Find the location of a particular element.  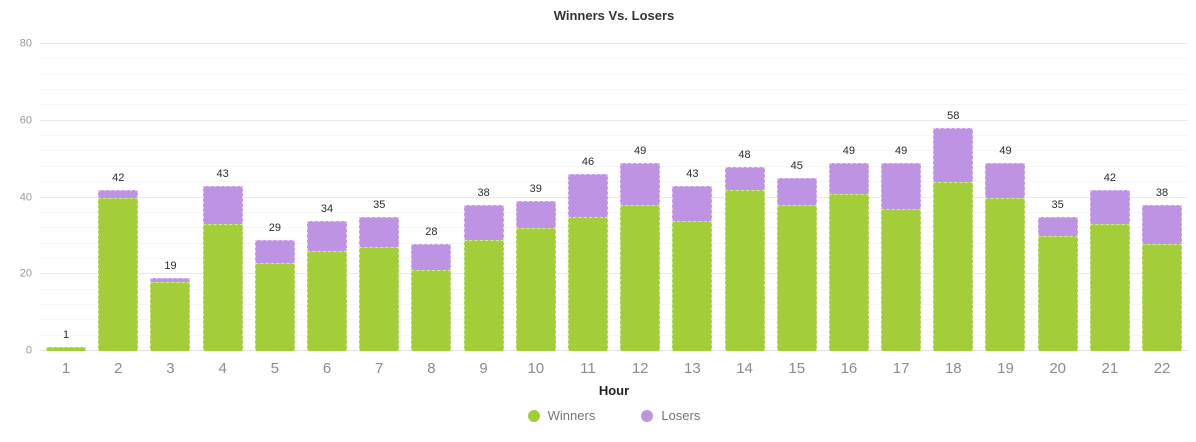

y-axis: 0 20 40 60 80 is located at coordinates (17, 197).